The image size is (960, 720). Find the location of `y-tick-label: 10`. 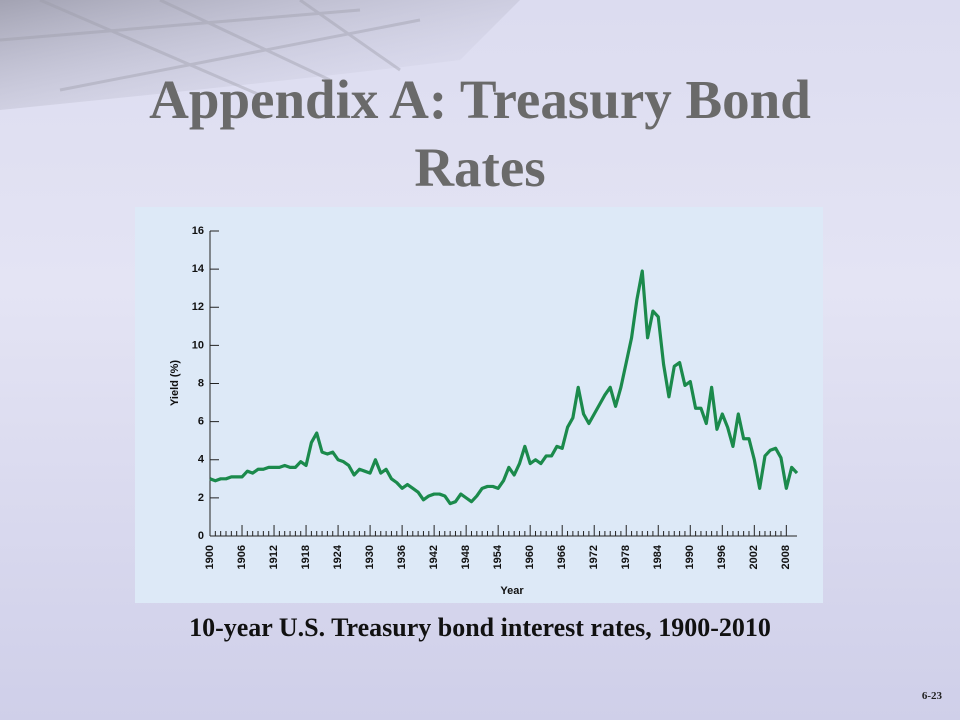

y-tick-label: 10 is located at coordinates (198, 345).